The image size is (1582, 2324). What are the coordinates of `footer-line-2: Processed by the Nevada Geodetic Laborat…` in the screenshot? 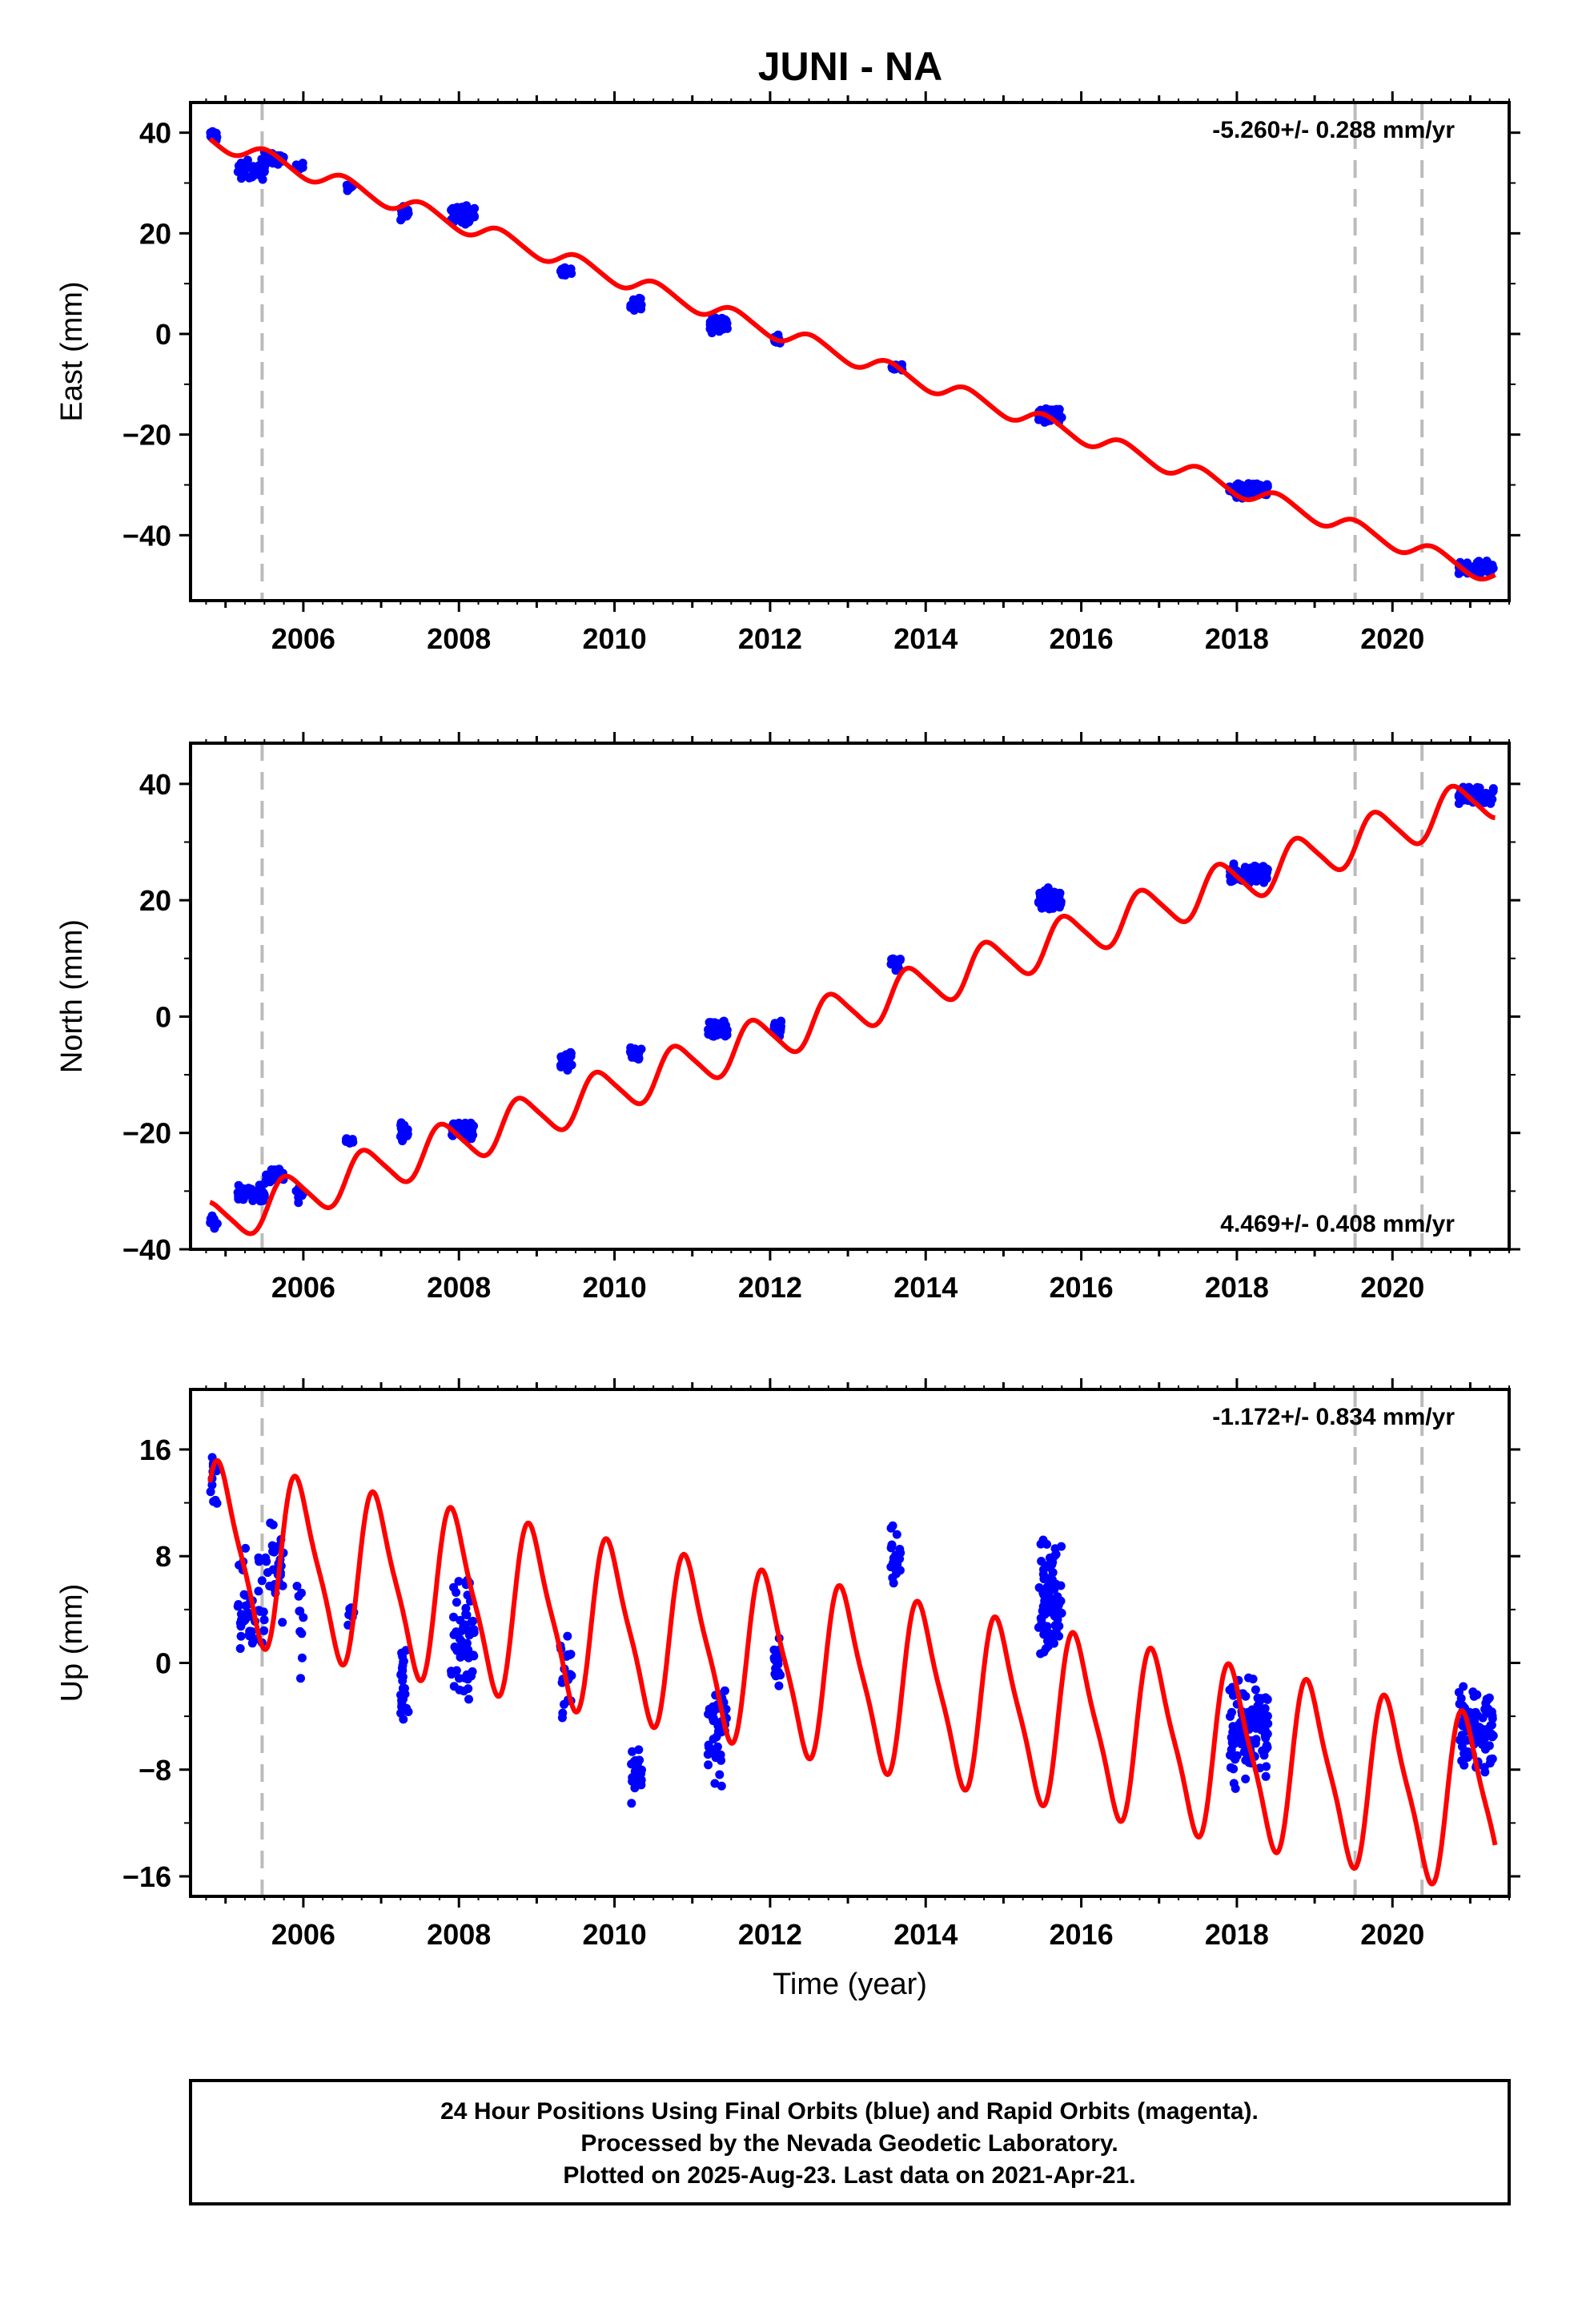 It's located at (849, 2143).